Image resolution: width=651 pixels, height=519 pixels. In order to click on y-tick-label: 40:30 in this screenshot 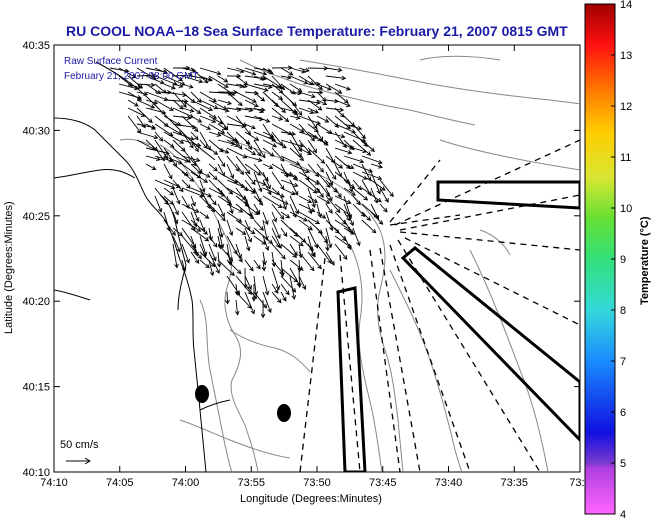, I will do `click(36, 131)`.